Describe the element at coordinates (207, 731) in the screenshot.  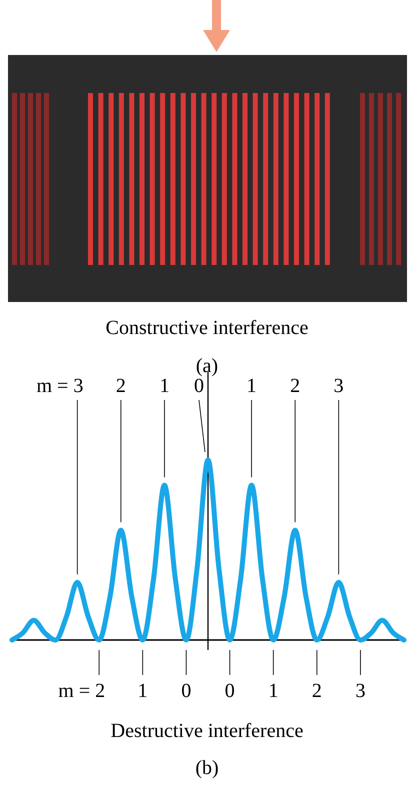
I see `x-axis-title: Destructive interference` at that location.